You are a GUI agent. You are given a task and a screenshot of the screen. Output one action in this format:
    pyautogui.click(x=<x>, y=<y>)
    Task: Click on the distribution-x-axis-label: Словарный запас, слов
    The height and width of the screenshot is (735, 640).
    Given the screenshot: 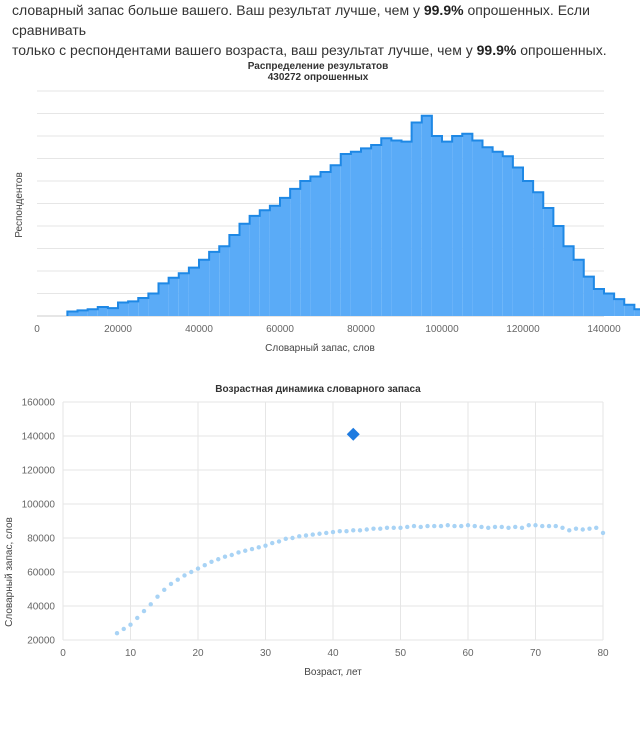 What is the action you would take?
    pyautogui.click(x=320, y=348)
    